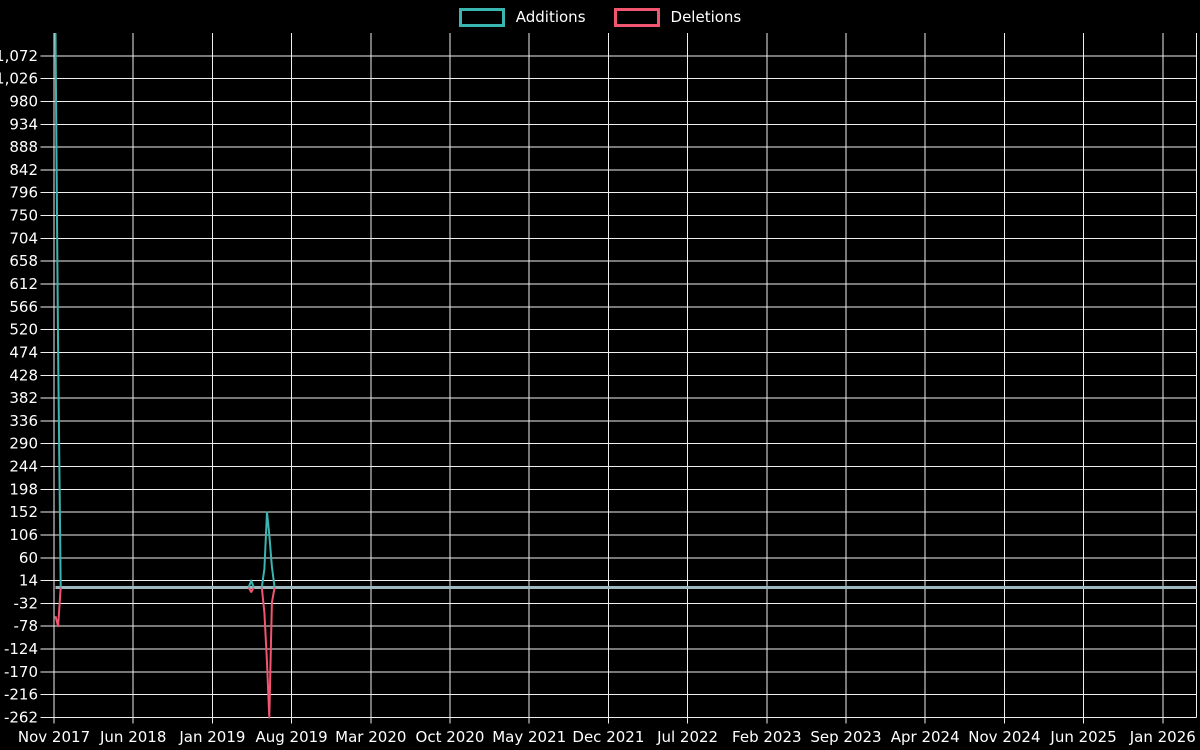 The width and height of the screenshot is (1200, 750). What do you see at coordinates (23, 238) in the screenshot?
I see `y-tick-label: 704` at bounding box center [23, 238].